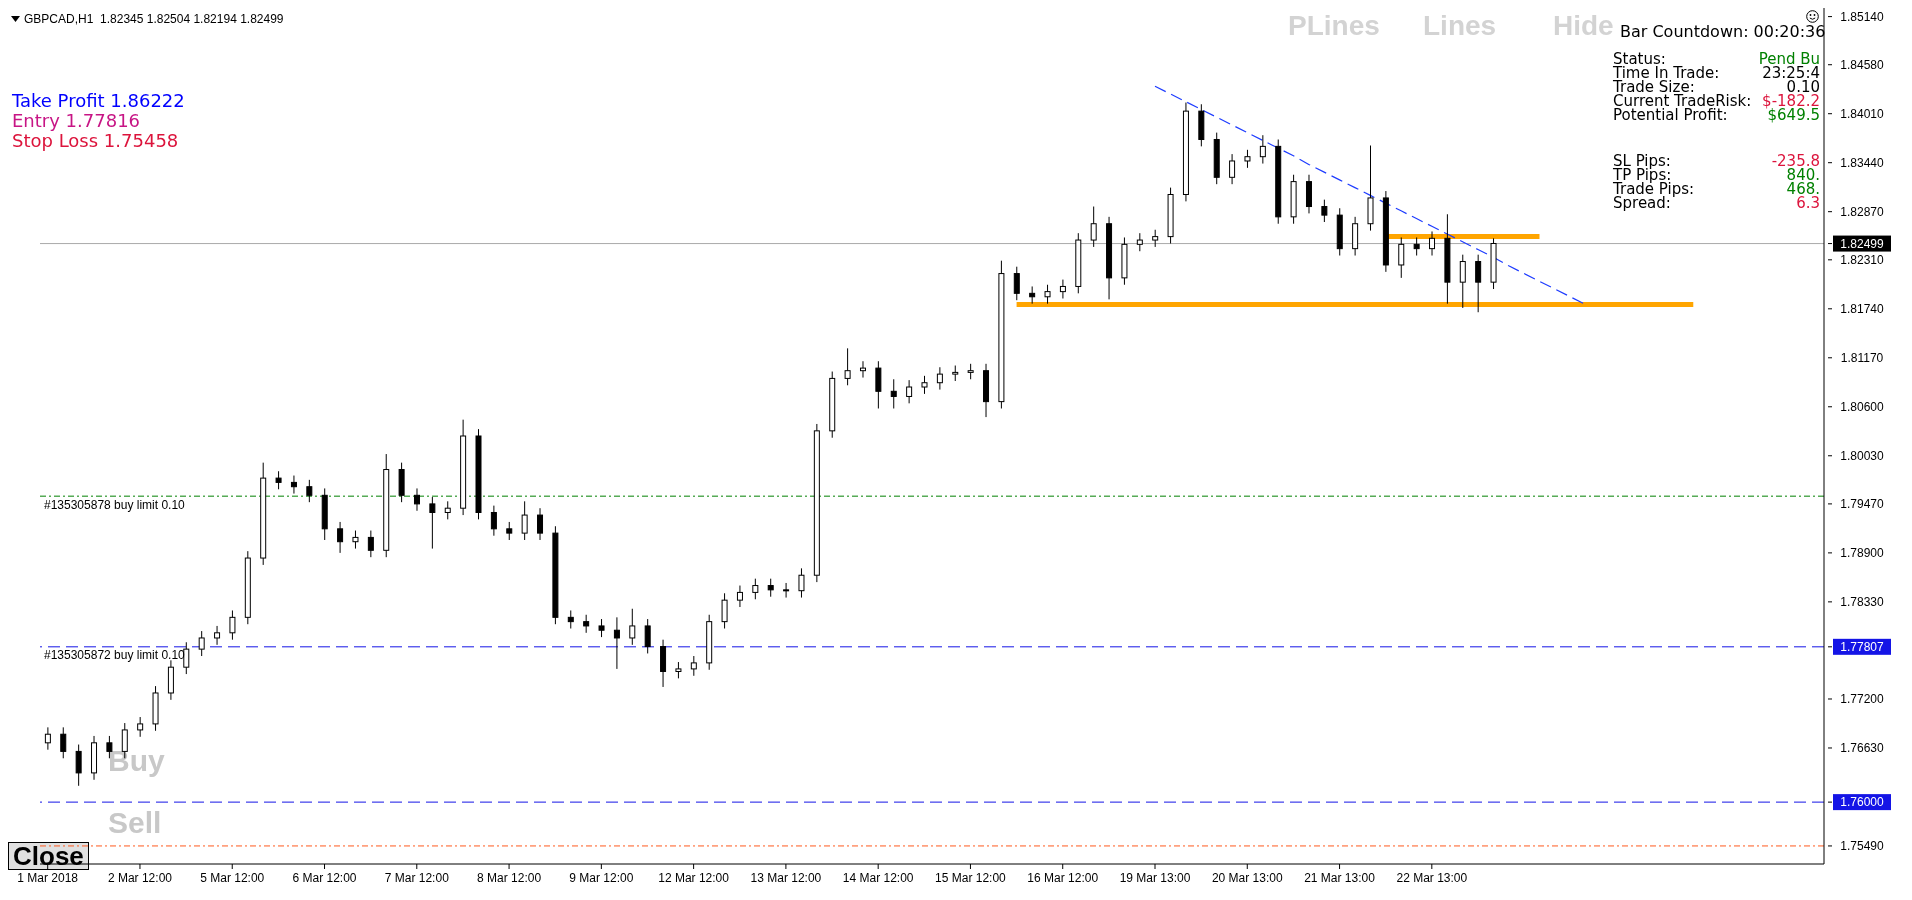 This screenshot has width=1912, height=900. Describe the element at coordinates (115, 504) in the screenshot. I see `ref-line-label: #135305878 buy limit 0.10` at that location.